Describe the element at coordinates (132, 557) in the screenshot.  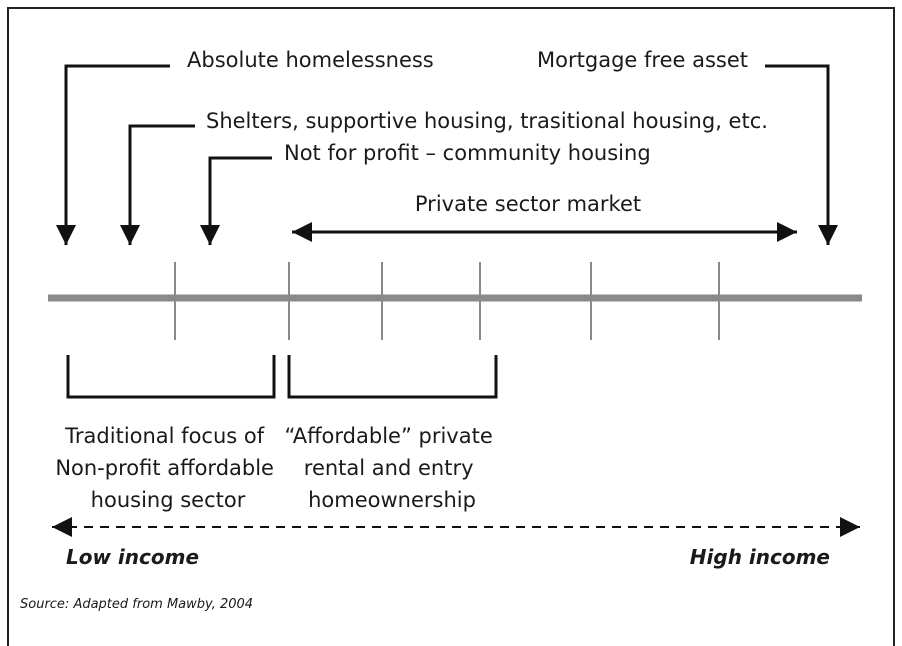
I see `income-label: Low income` at that location.